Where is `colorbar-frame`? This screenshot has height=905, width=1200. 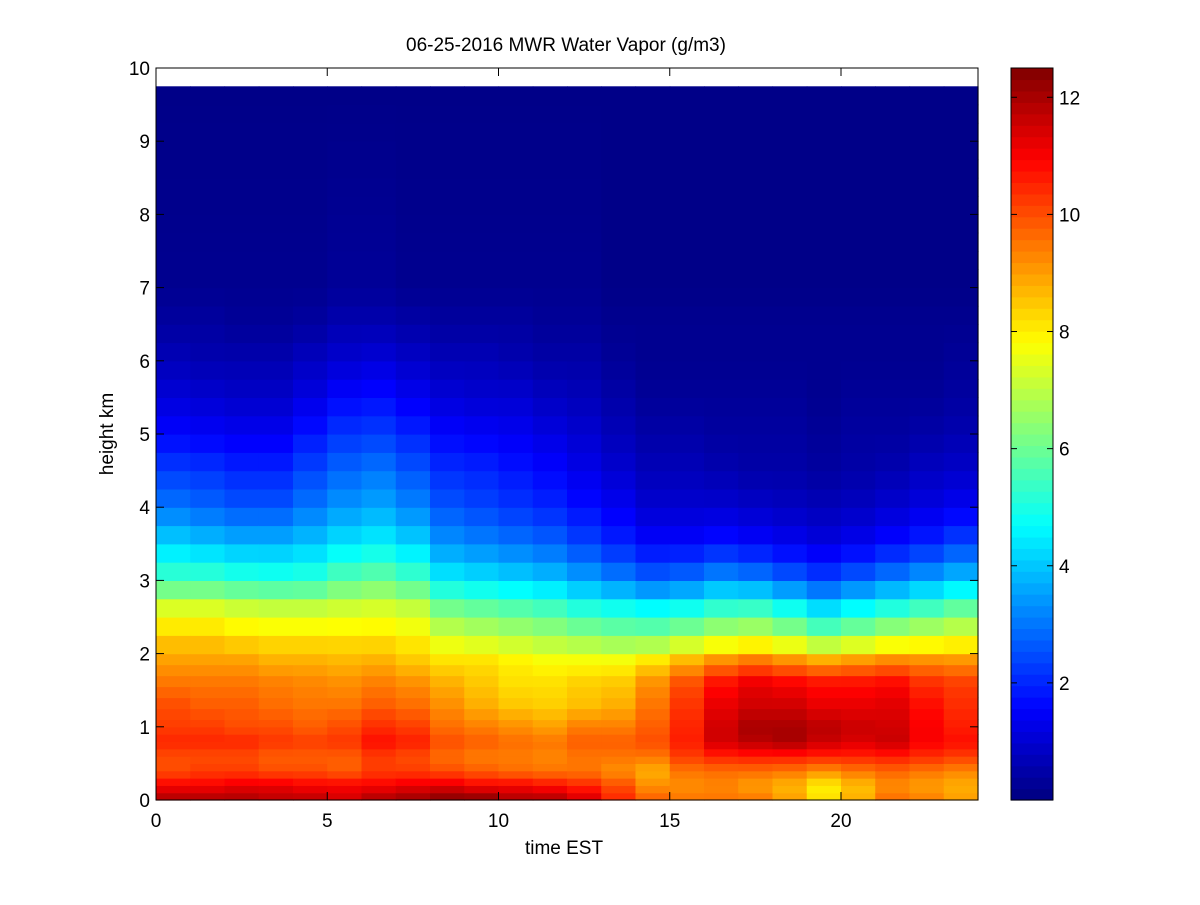
colorbar-frame is located at coordinates (1032, 434).